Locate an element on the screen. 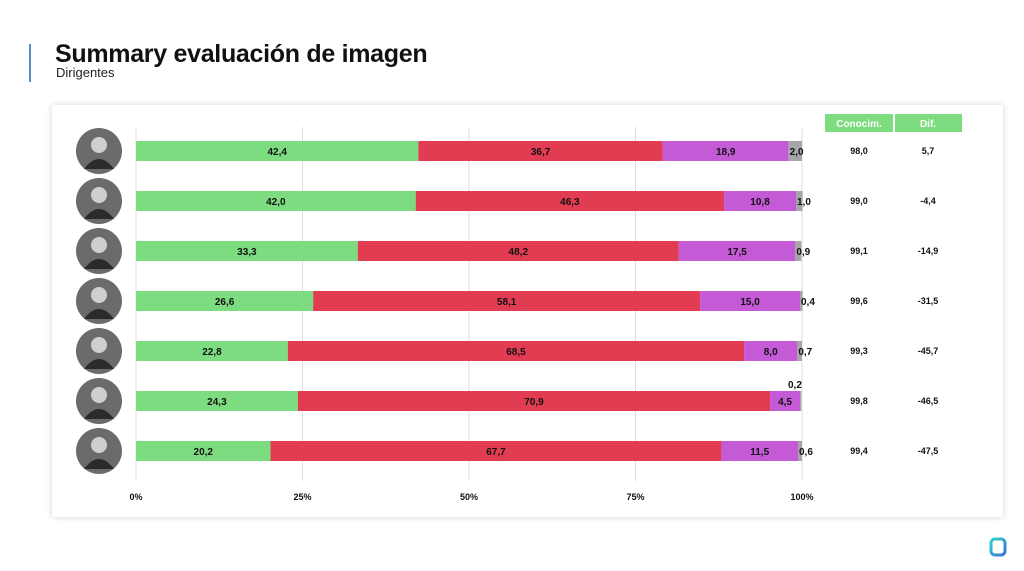  conocim-value: 99,3 is located at coordinates (859, 351).